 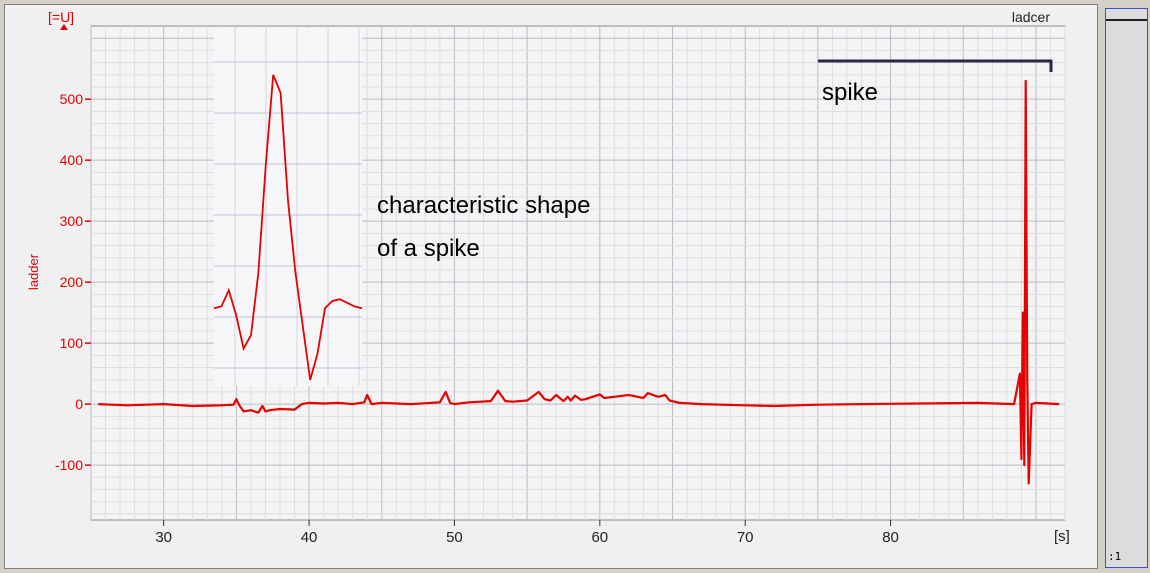 What do you see at coordinates (163, 537) in the screenshot?
I see `x-tick-label: 30` at bounding box center [163, 537].